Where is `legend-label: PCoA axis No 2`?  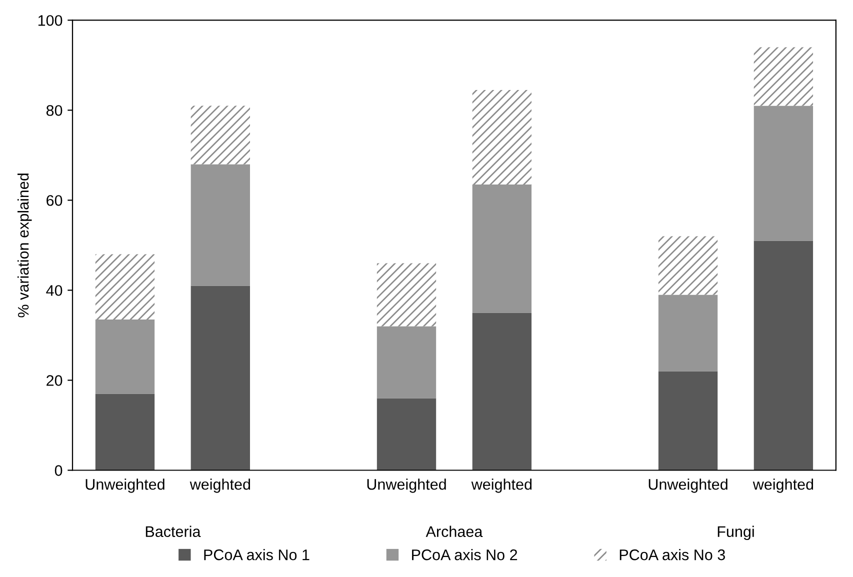
legend-label: PCoA axis No 2 is located at coordinates (465, 554).